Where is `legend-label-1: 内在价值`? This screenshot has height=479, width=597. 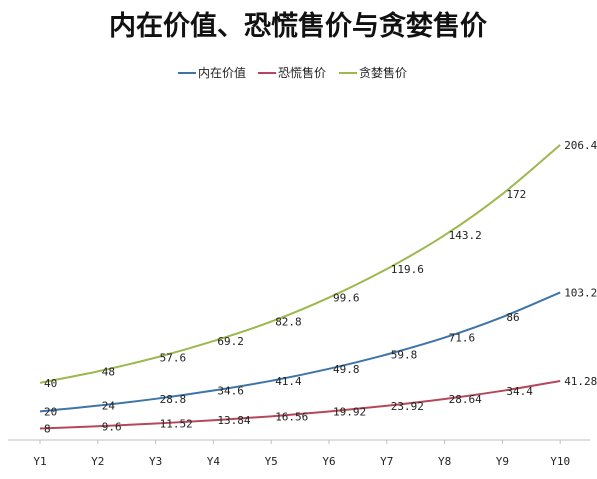 legend-label-1: 内在价值 is located at coordinates (222, 72).